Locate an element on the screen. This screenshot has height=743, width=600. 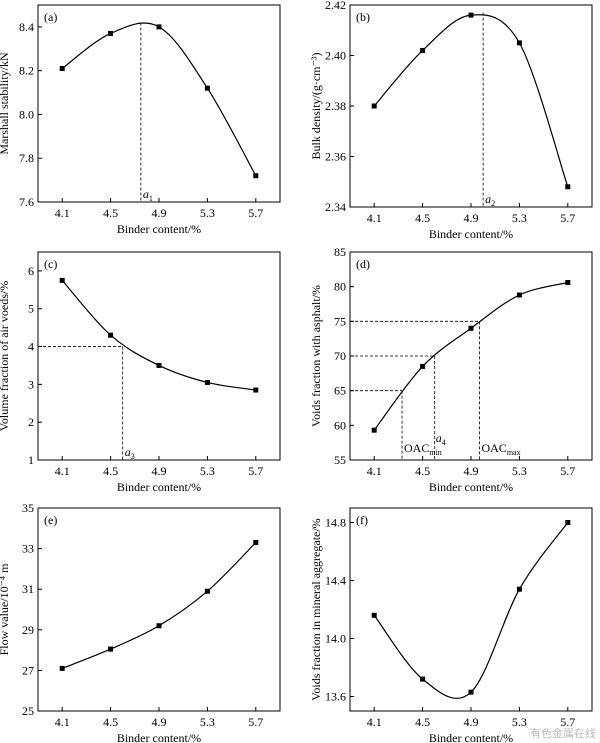
y-tick-label: 2.40 is located at coordinates (335, 56).